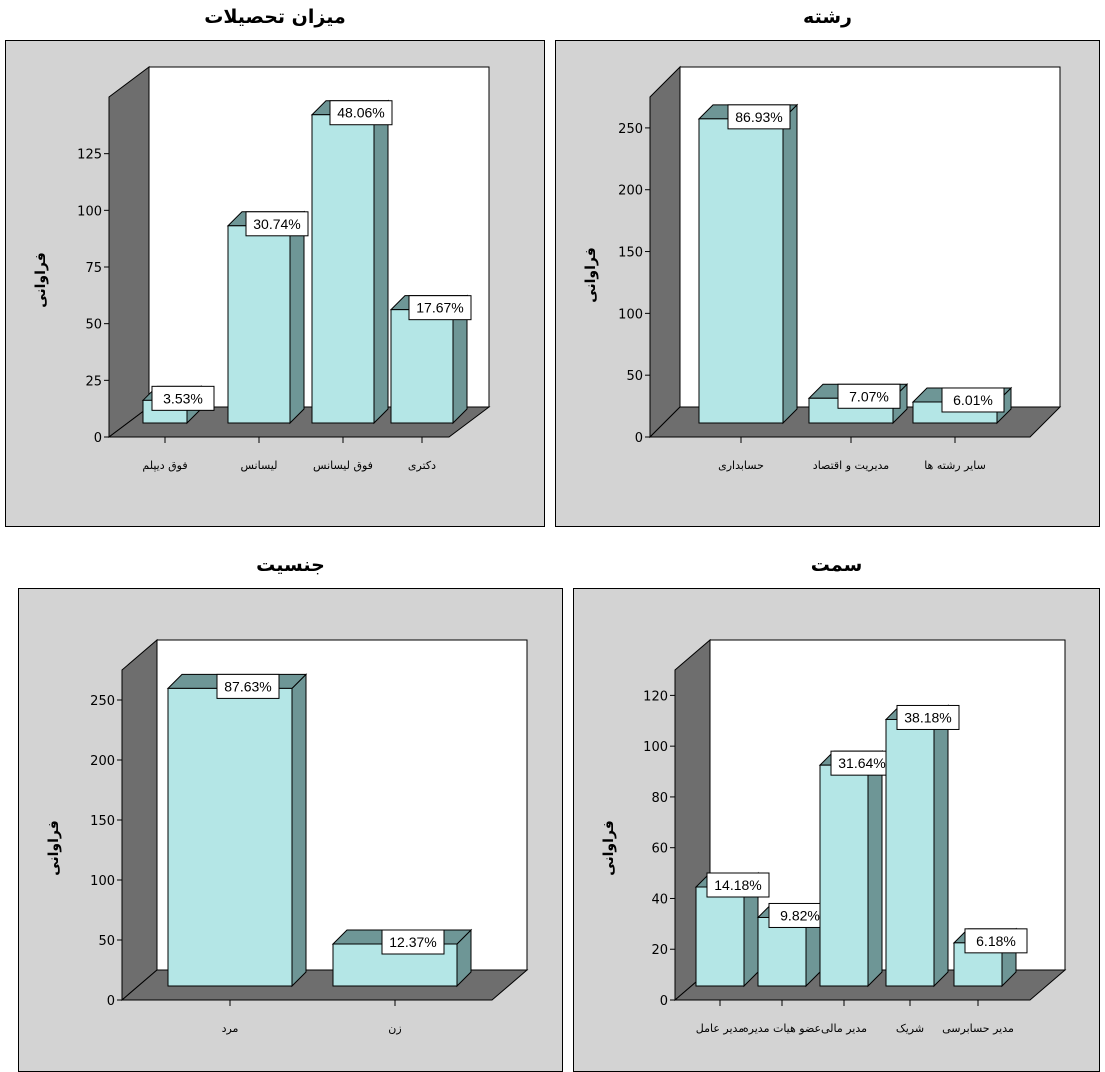 The width and height of the screenshot is (1105, 1072). Describe the element at coordinates (659, 950) in the screenshot. I see `y-tick-label: 20` at that location.